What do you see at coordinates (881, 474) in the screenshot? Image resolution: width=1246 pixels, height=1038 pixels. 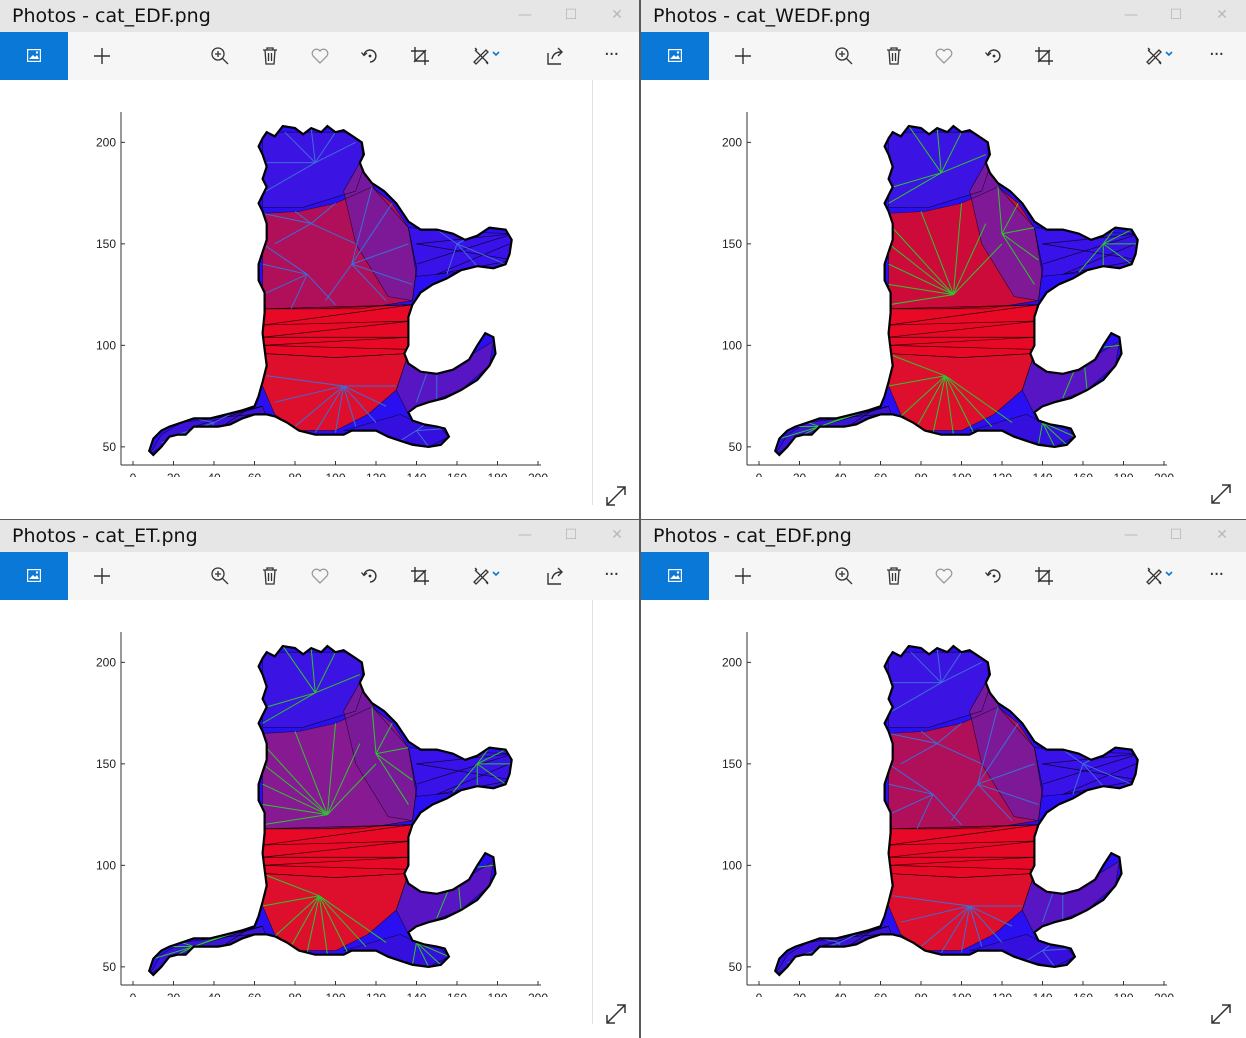 I see `x-tick-label: 60` at bounding box center [881, 474].